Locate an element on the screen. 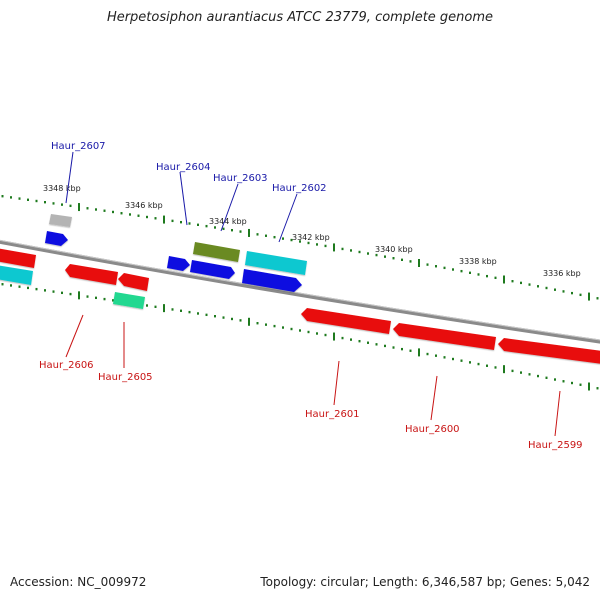 This screenshot has width=600, height=600. scale-label: 3346 kbp is located at coordinates (144, 205).